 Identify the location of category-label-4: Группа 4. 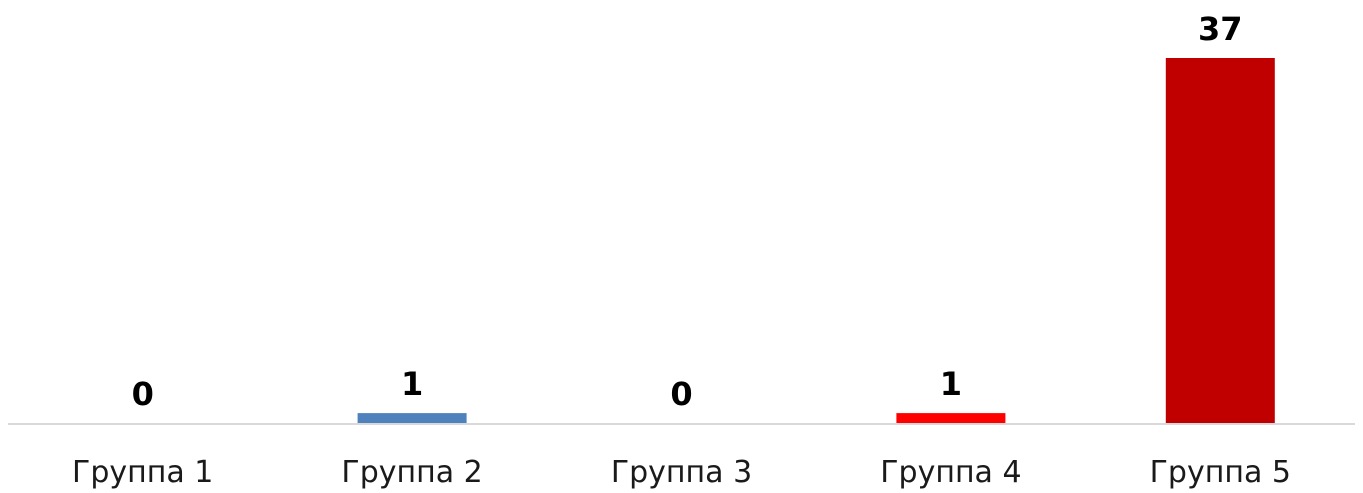
(950, 472).